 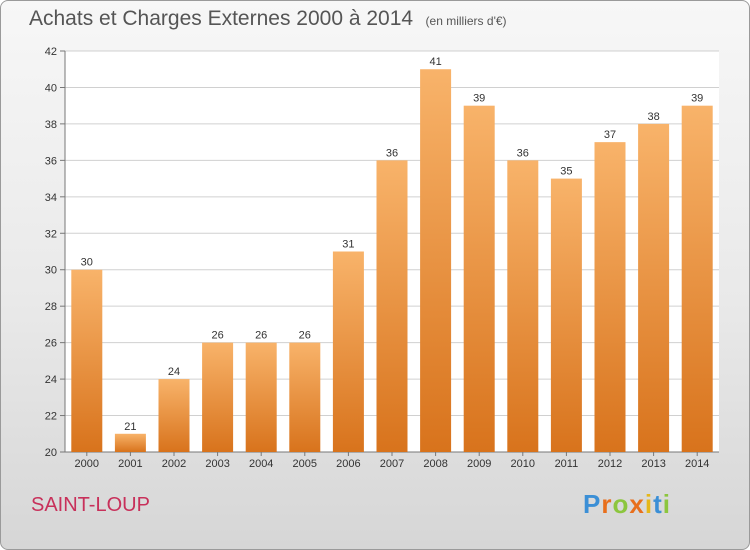 What do you see at coordinates (697, 464) in the screenshot?
I see `x-tick-label: 2014` at bounding box center [697, 464].